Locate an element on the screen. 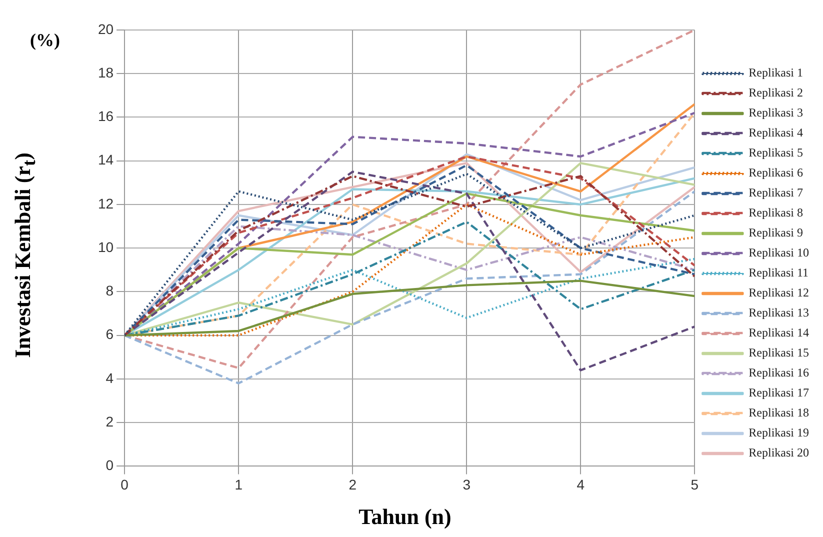  legend-label: Replikasi 3 is located at coordinates (775, 113).